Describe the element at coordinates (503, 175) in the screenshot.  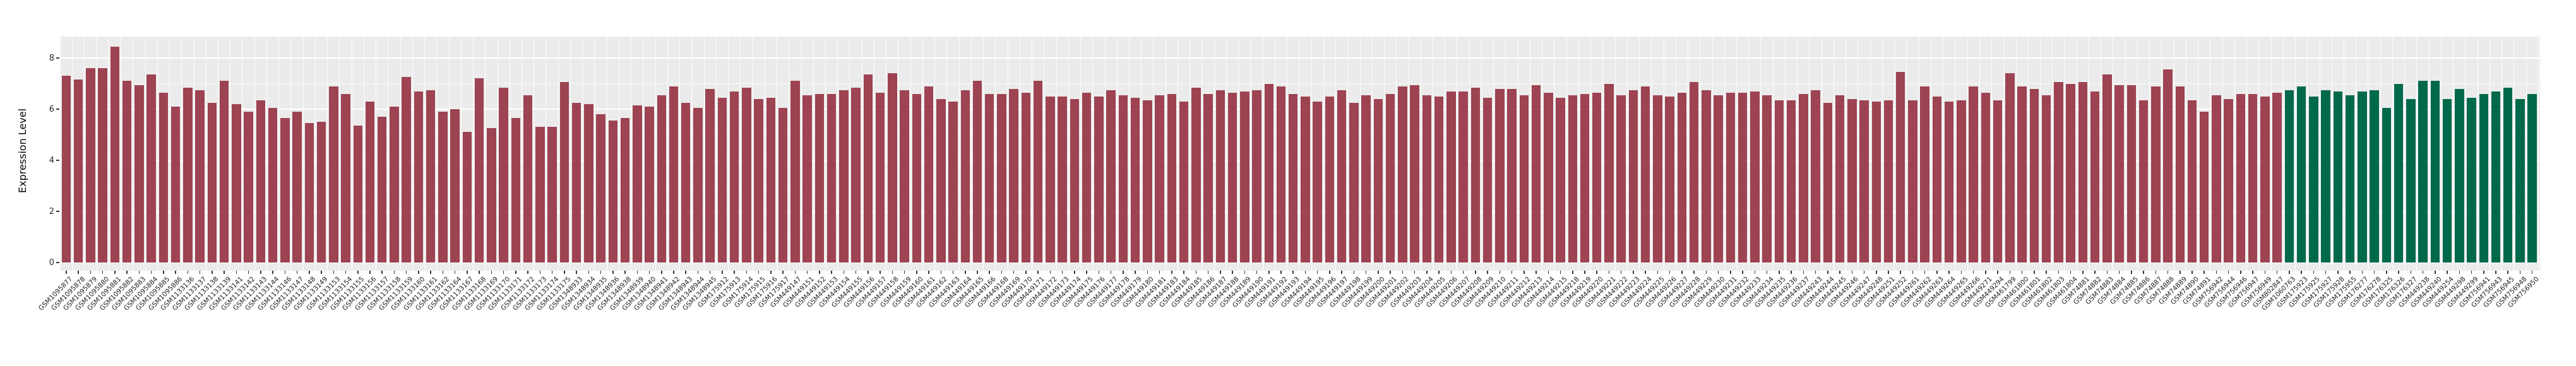
I see `bar-GSM1133170` at that location.